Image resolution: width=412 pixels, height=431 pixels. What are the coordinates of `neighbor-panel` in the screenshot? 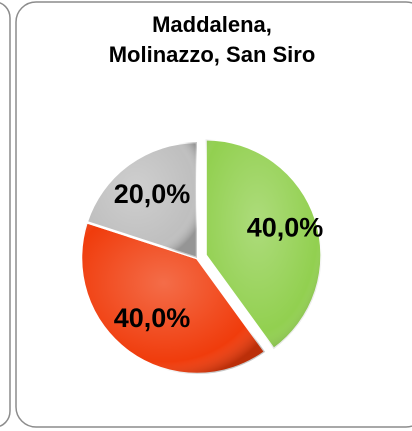 It's located at (5, 214).